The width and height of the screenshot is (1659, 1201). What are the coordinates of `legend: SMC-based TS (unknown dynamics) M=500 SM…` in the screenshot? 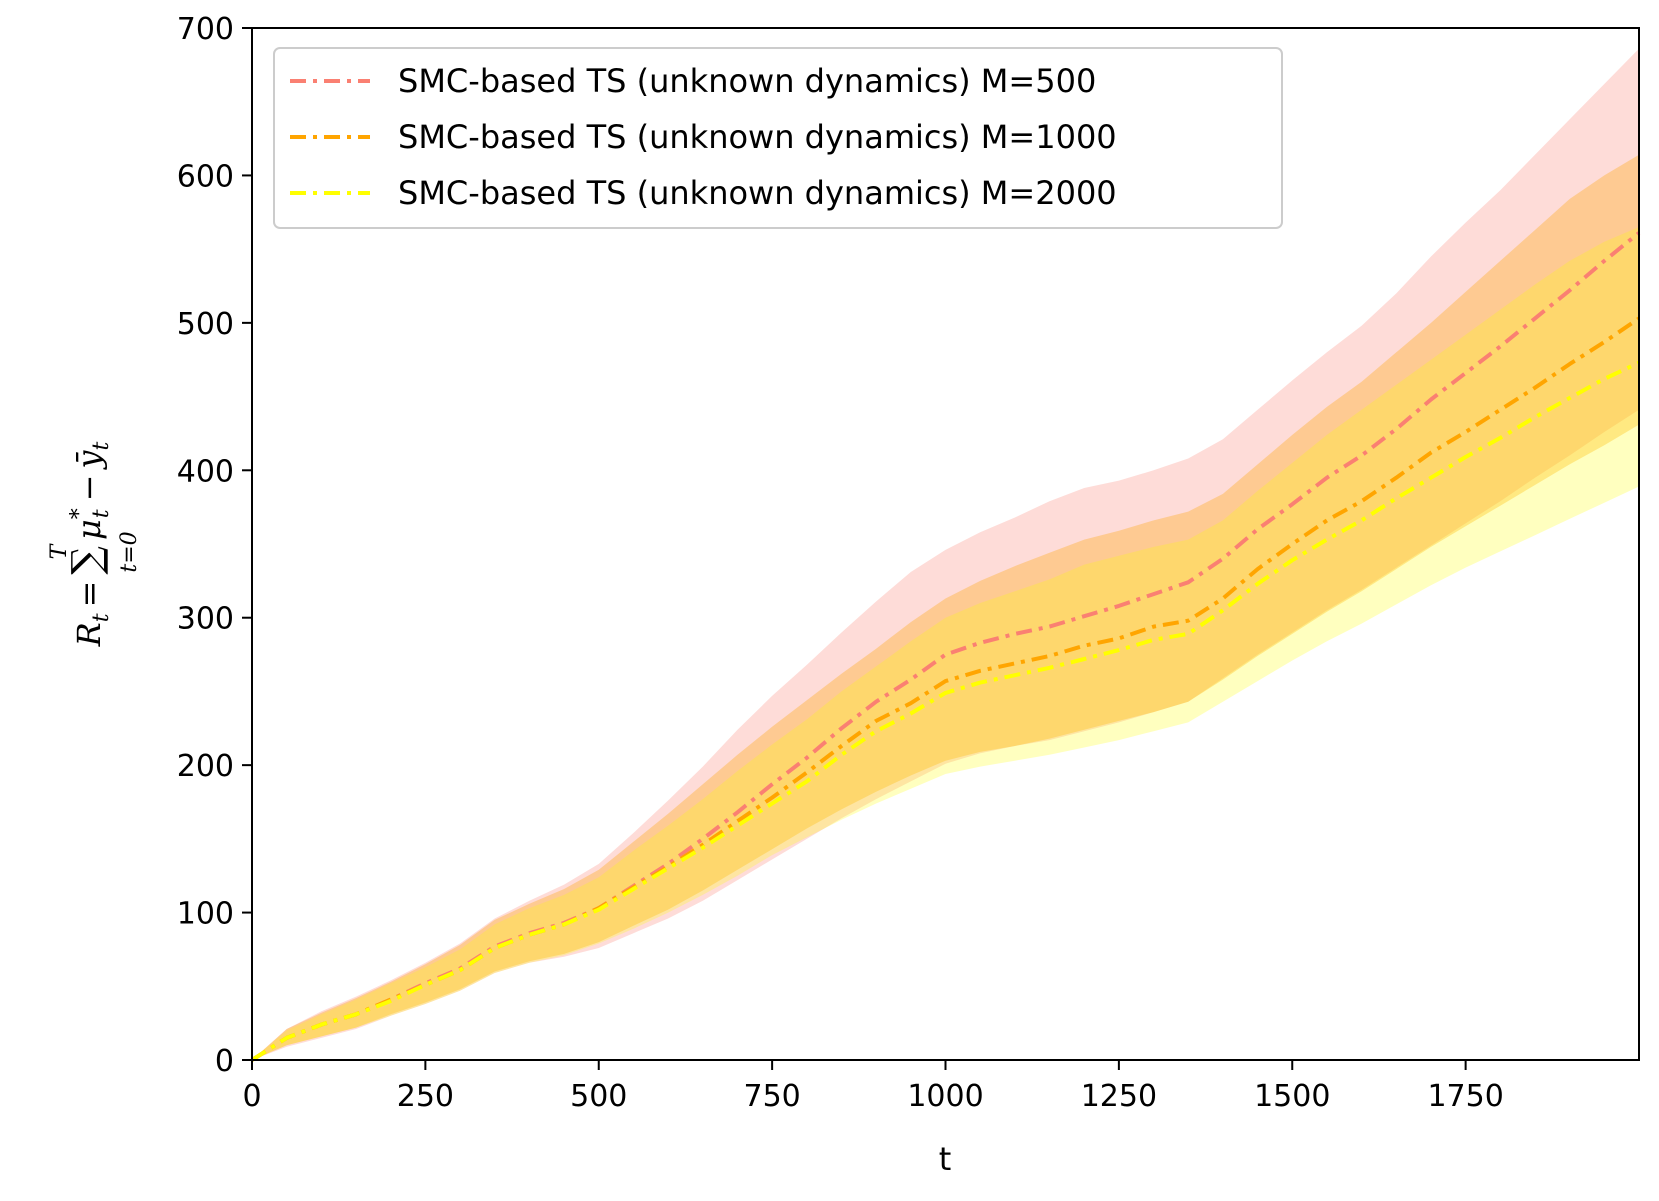 It's located at (778, 138).